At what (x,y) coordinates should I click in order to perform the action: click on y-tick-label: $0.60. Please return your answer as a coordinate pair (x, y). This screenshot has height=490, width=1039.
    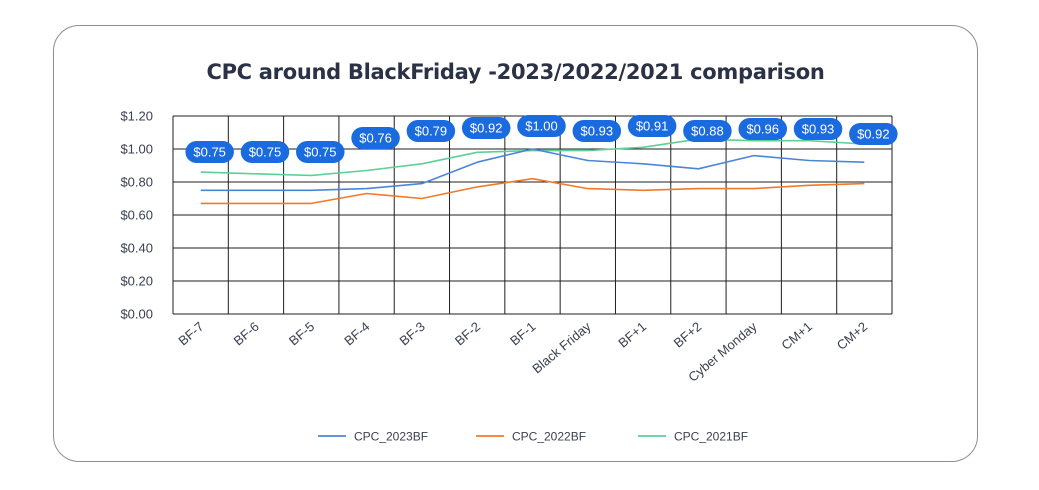
    Looking at the image, I should click on (136, 215).